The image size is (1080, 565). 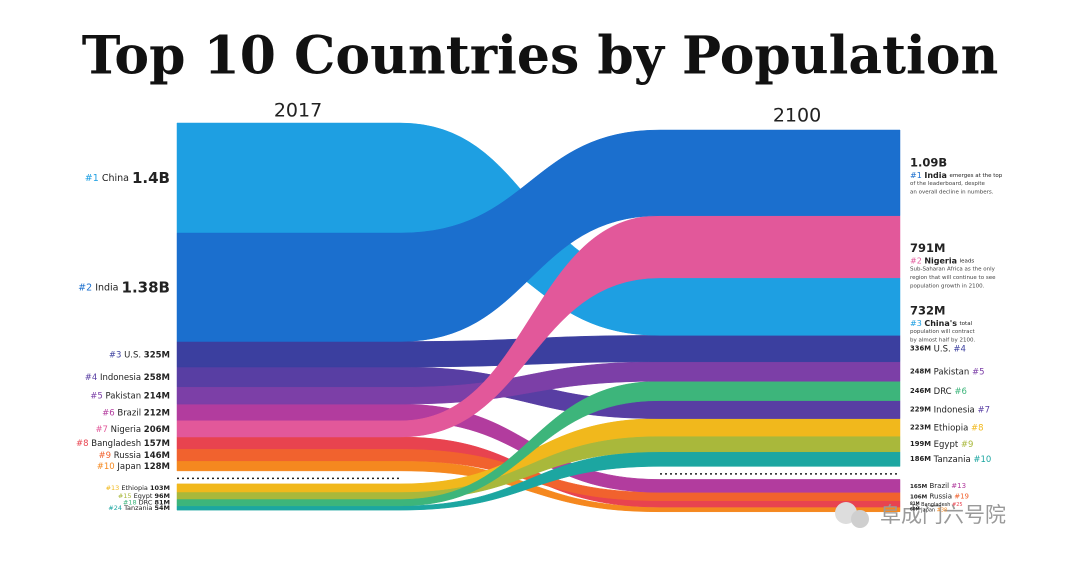 I want to click on end-value: 246M, so click(x=920, y=391).